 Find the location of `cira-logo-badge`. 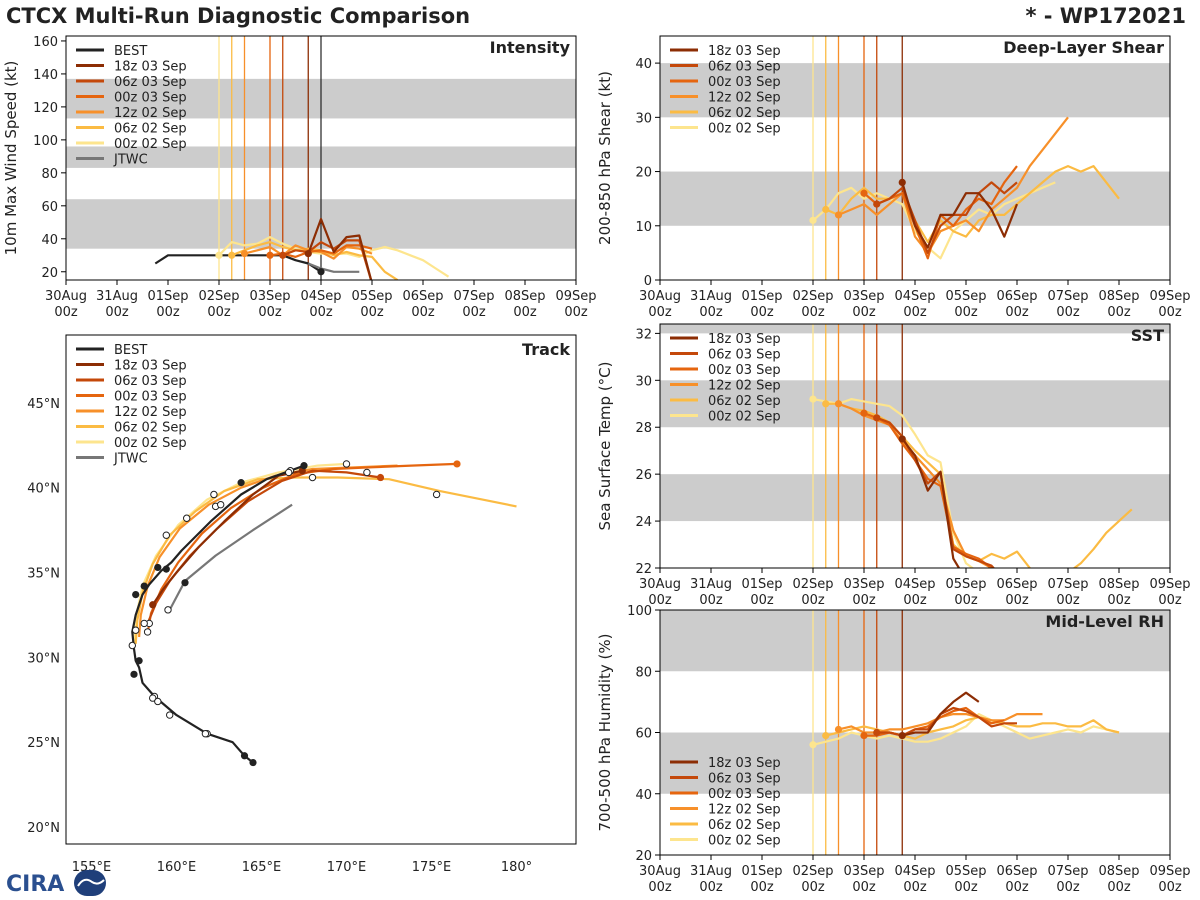

cira-logo-badge is located at coordinates (90, 883).